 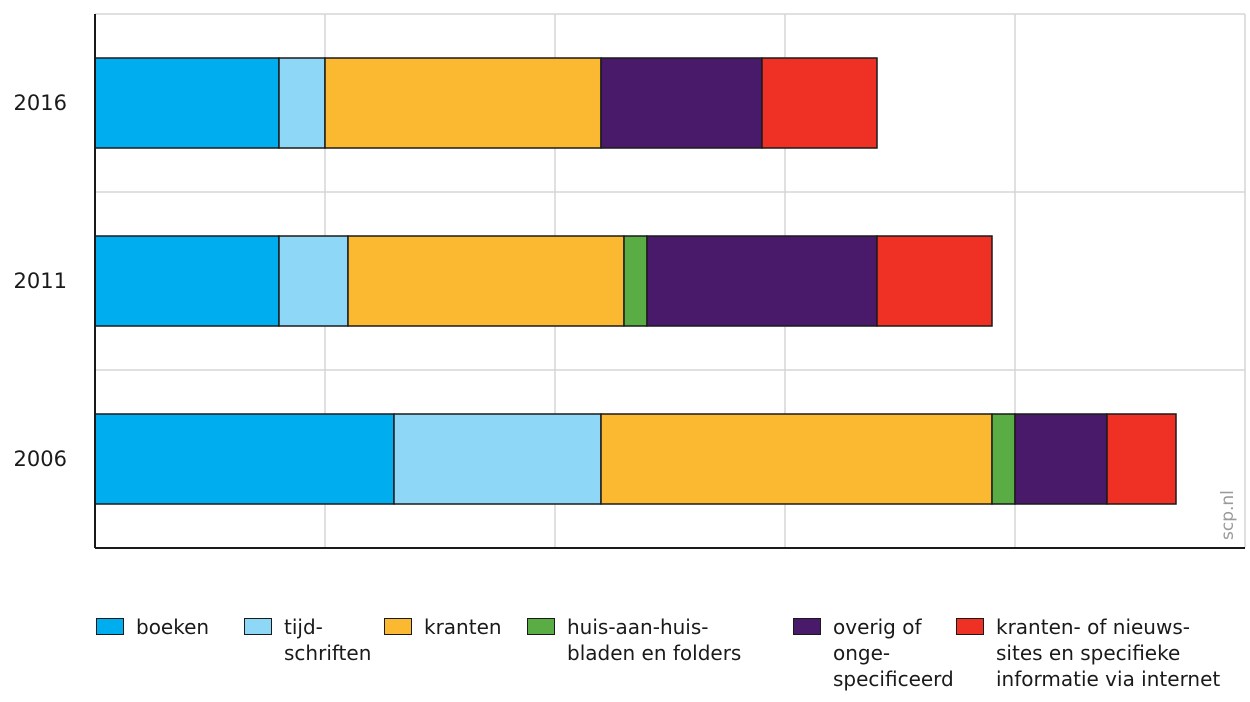 I want to click on legend-label: tijd- schriften, so click(x=328, y=640).